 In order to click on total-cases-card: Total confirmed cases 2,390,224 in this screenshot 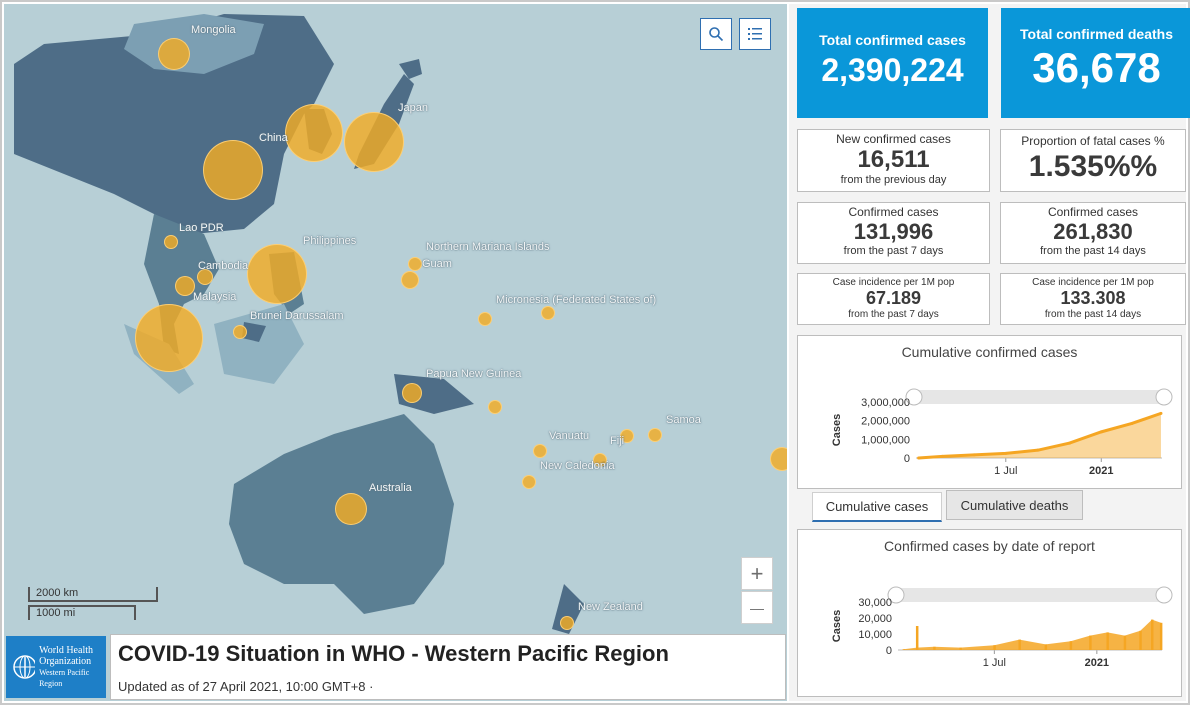, I will do `click(892, 63)`.